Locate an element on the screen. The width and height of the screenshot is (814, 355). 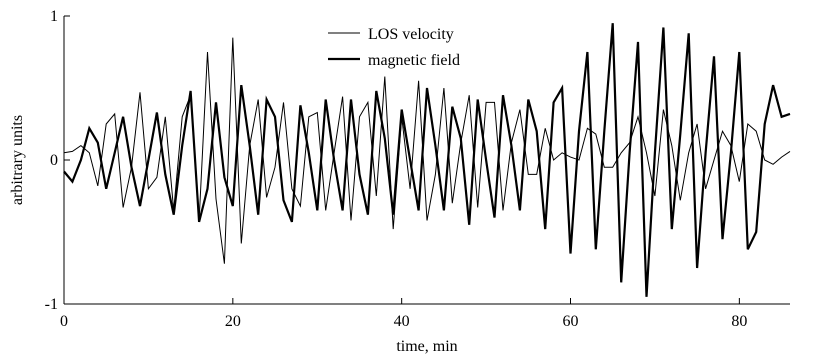
y-tick-label: -1 is located at coordinates (51, 304).